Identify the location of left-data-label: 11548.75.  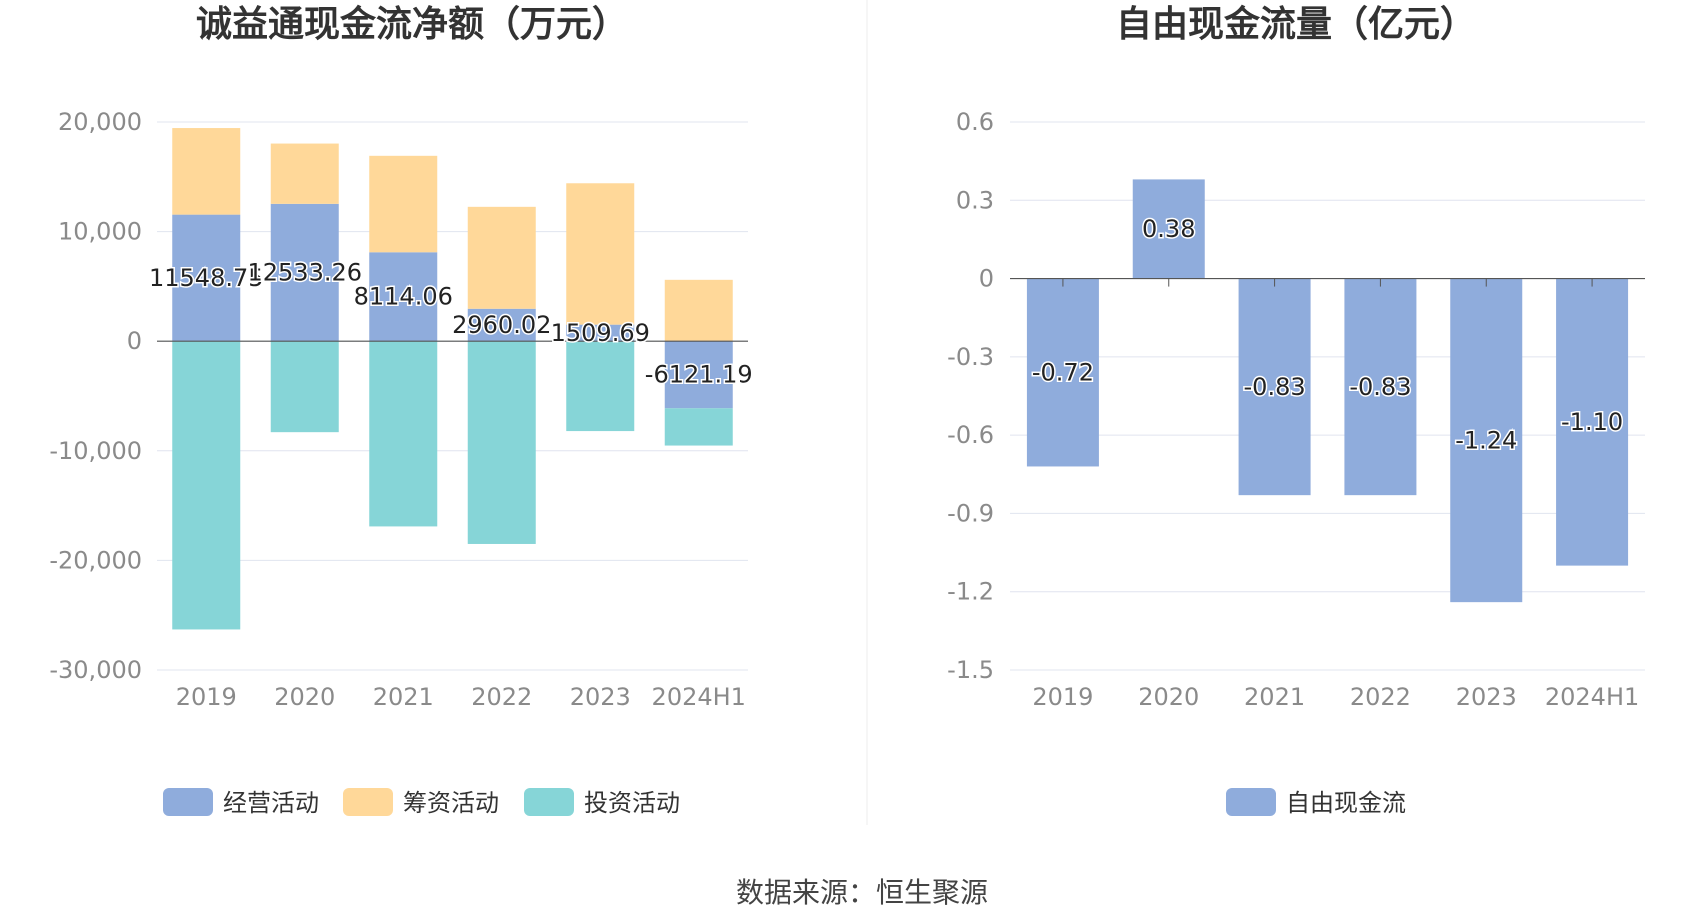
(206, 278).